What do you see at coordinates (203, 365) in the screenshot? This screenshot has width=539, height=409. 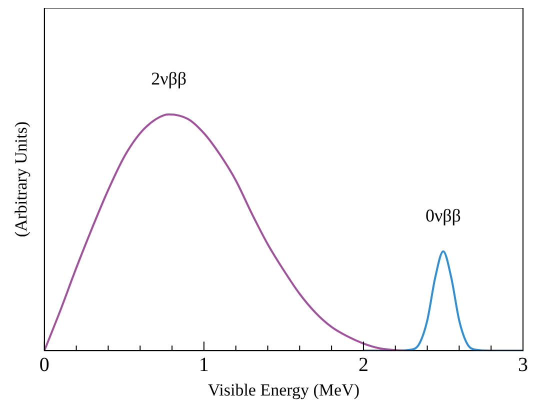 I see `x-tick-label: 1` at bounding box center [203, 365].